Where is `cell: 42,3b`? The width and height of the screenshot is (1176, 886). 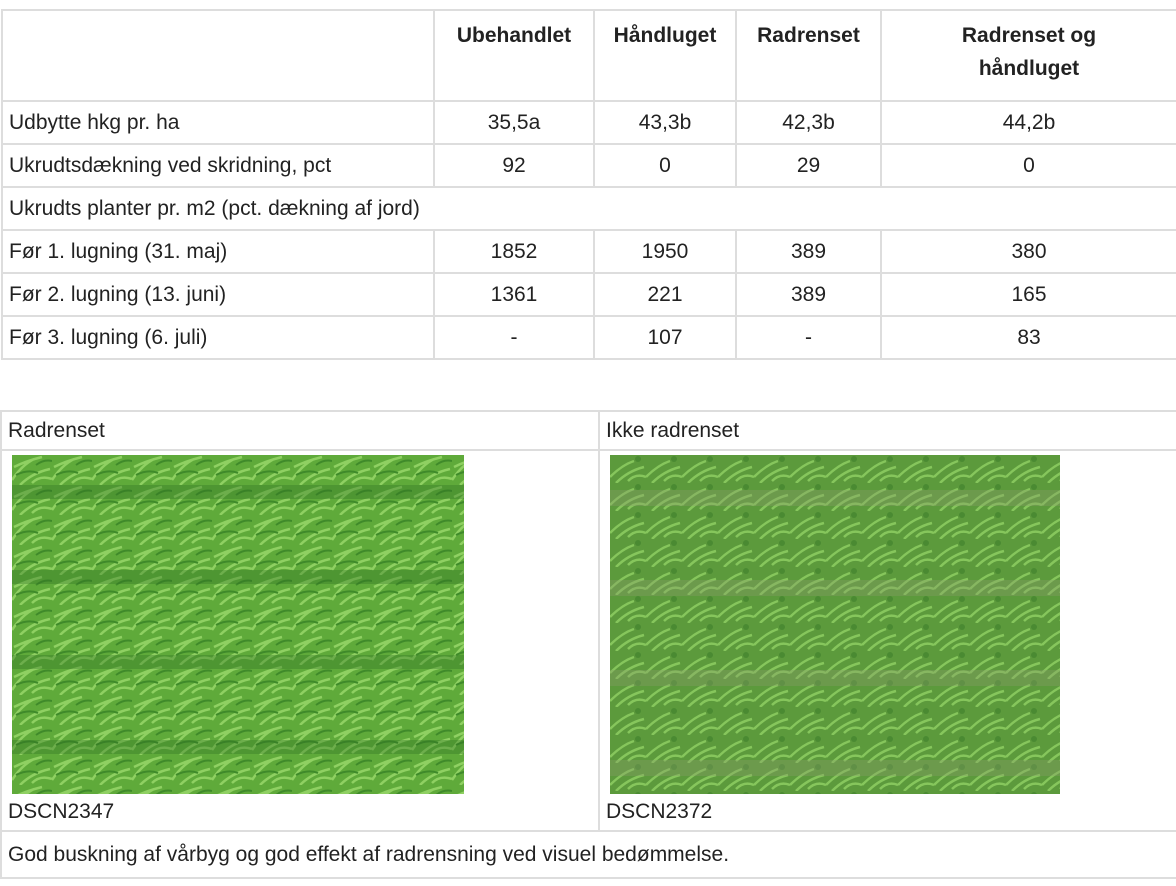 cell: 42,3b is located at coordinates (808, 122).